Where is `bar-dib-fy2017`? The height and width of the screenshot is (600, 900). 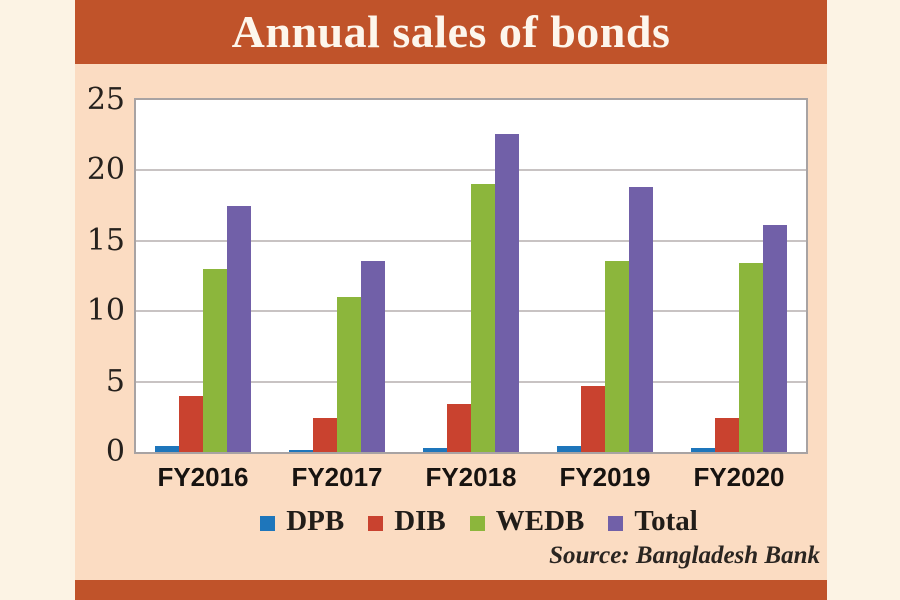
bar-dib-fy2017 is located at coordinates (325, 435).